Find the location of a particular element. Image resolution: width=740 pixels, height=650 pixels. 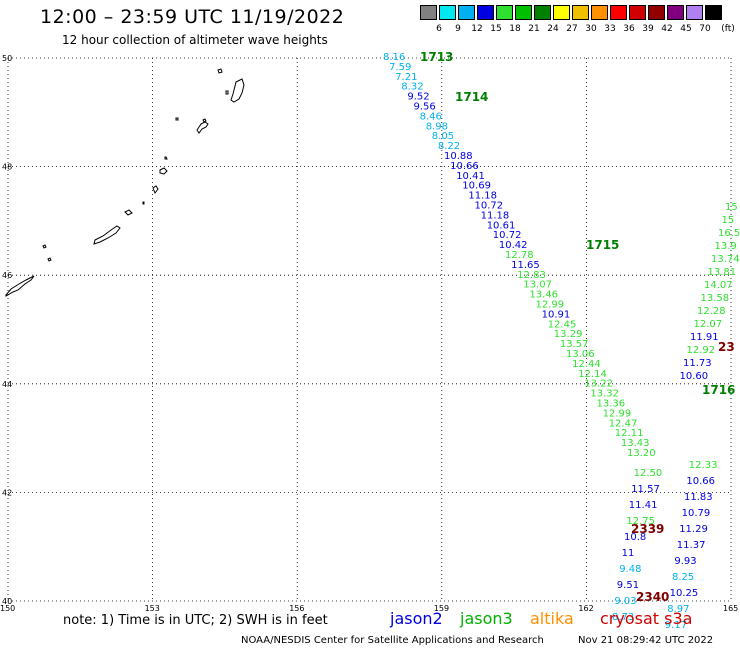

lat-label: 46 is located at coordinates (7, 275).